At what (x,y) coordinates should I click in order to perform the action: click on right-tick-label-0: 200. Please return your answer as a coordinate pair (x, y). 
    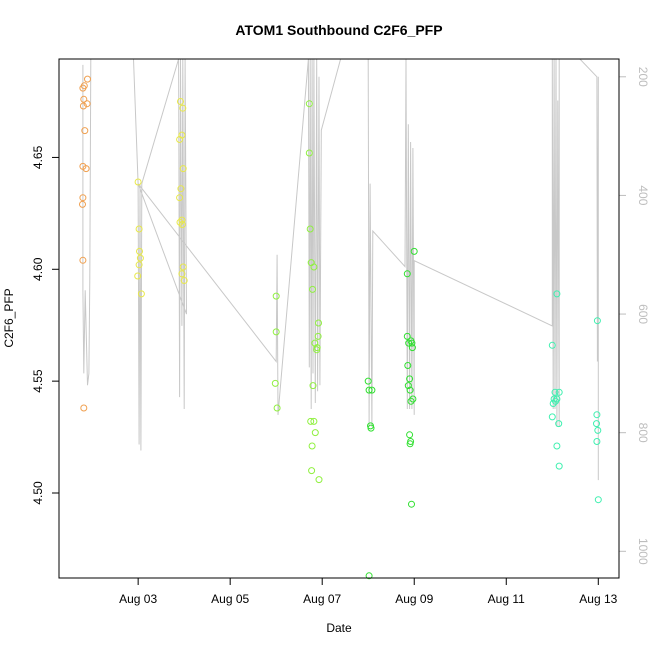
    Looking at the image, I should click on (643, 77).